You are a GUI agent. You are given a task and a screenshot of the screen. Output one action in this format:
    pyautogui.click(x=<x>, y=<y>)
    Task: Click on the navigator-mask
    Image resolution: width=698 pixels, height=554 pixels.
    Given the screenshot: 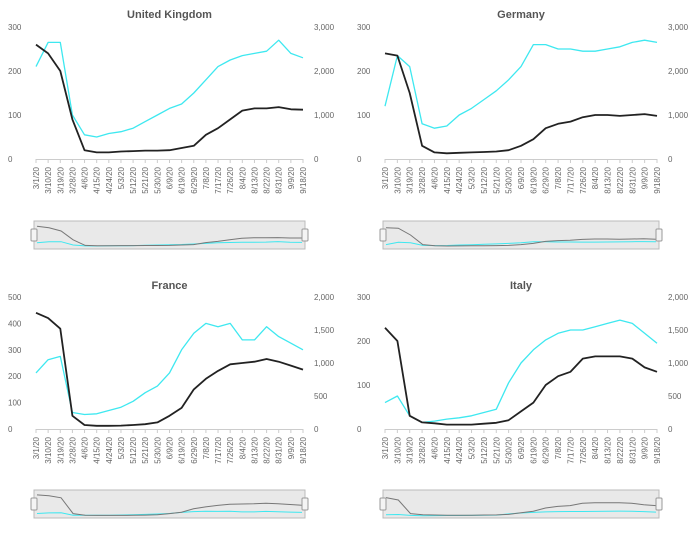 What is the action you would take?
    pyautogui.click(x=521, y=504)
    